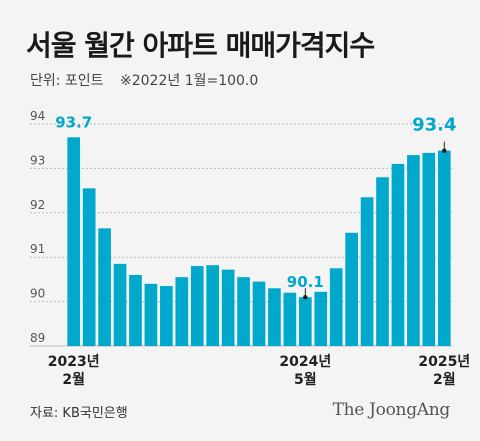 This screenshot has width=480, height=441. What do you see at coordinates (67, 81) in the screenshot?
I see `unit-label: 단위: 포인트` at bounding box center [67, 81].